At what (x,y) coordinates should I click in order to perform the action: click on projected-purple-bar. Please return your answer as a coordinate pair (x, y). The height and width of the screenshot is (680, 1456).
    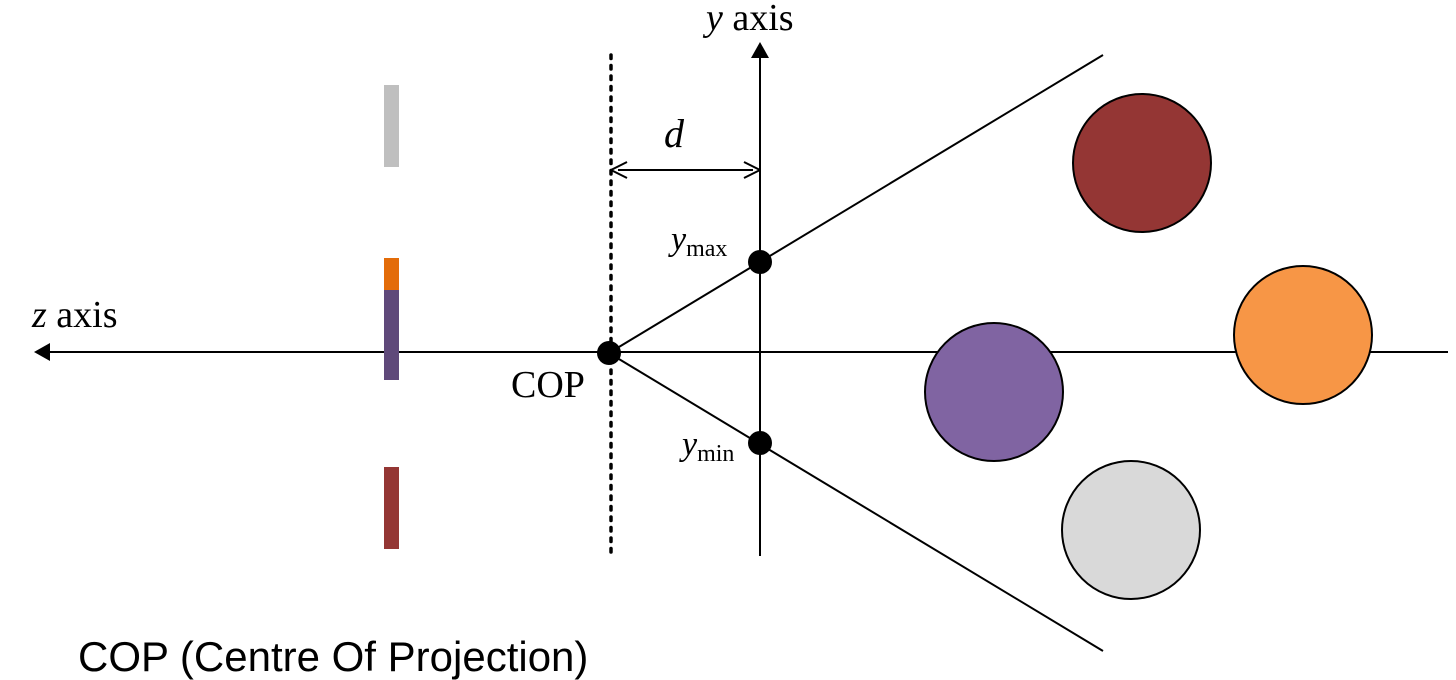
    Looking at the image, I should click on (391, 335).